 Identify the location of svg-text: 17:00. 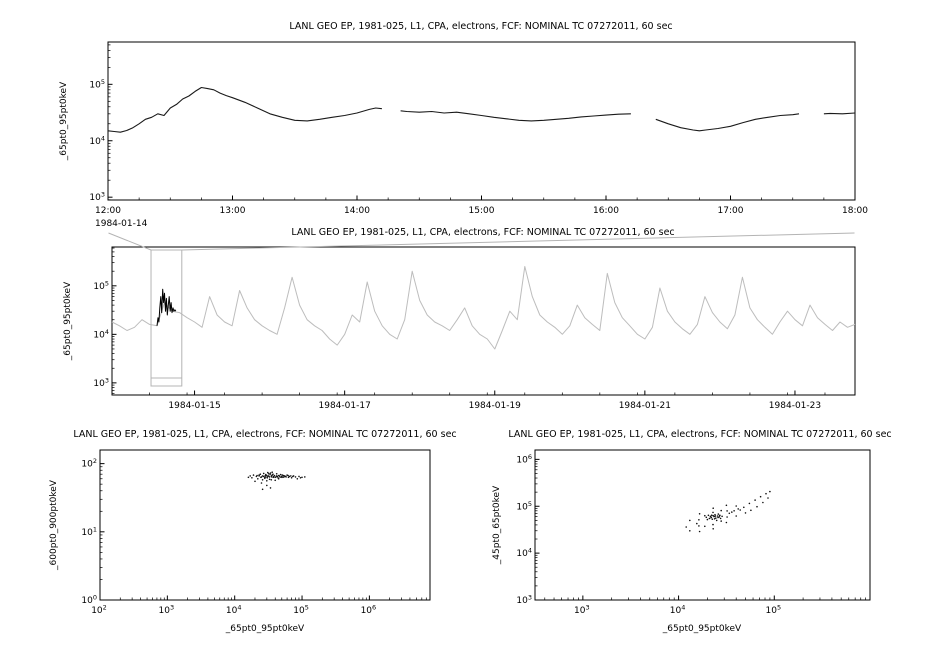
(731, 211).